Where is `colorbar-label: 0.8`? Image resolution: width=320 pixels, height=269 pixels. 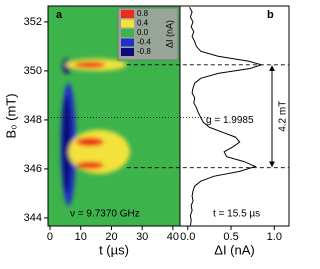 colorbar-label: 0.8 is located at coordinates (143, 13).